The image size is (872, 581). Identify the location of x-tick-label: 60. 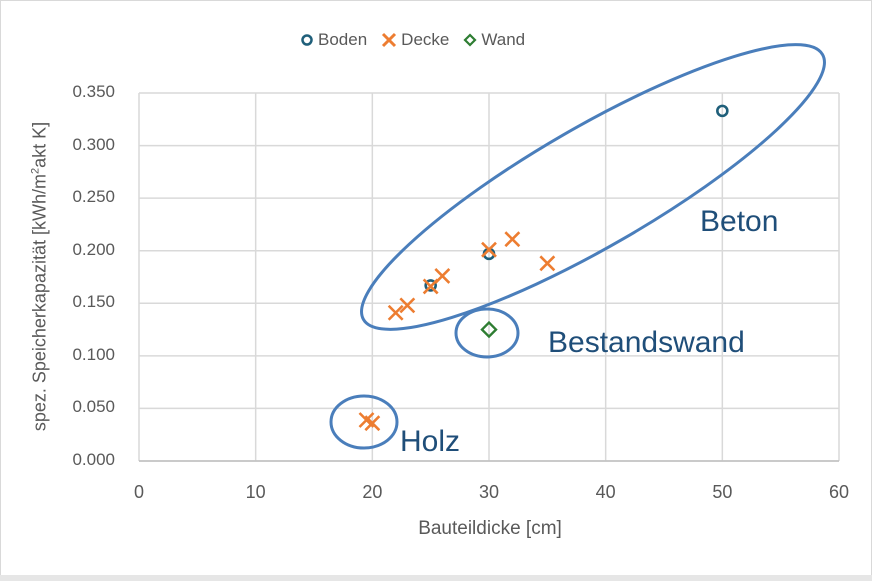
(839, 492).